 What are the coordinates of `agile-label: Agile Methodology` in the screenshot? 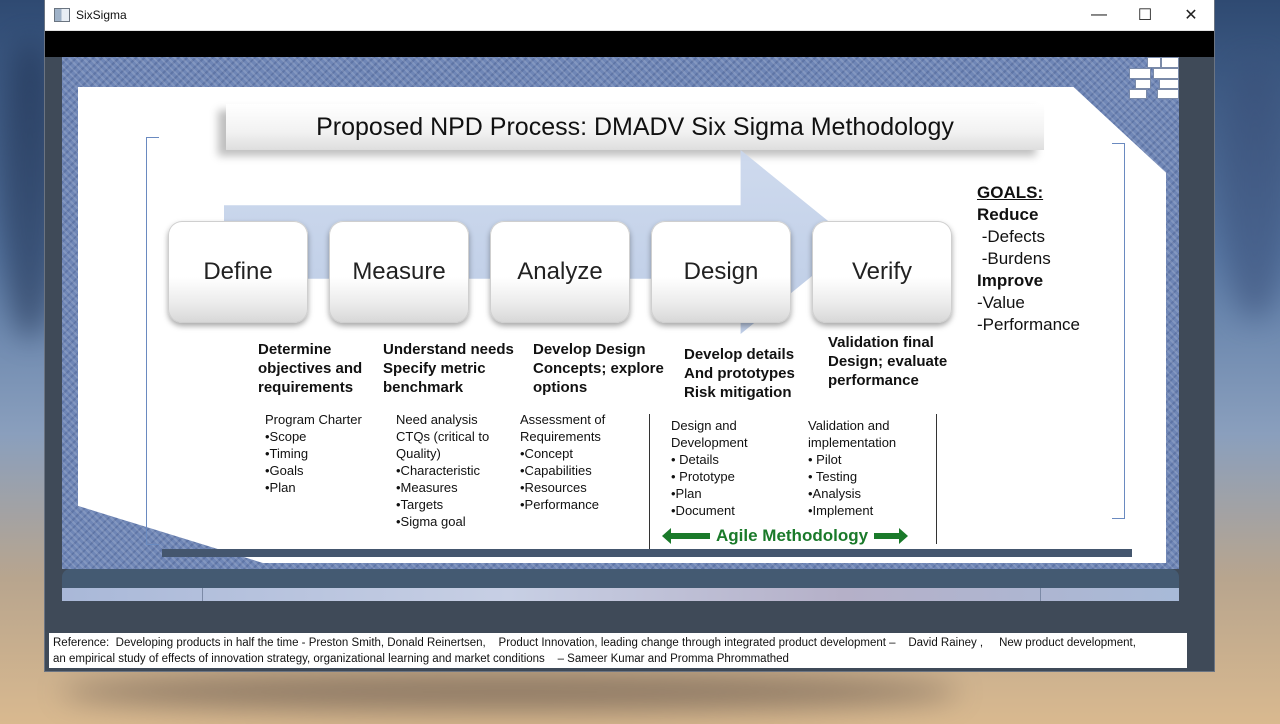 It's located at (792, 535).